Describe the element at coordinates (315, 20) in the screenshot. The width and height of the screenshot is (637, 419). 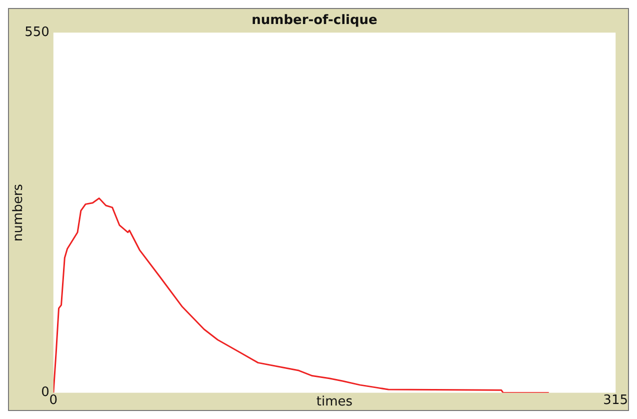
I see `chart-title: number-of-clique` at that location.